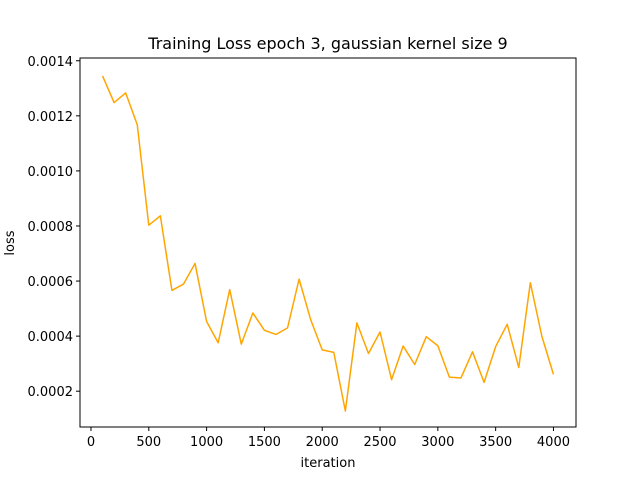  What do you see at coordinates (51, 392) in the screenshot?
I see `y-tick-label: 0.0002` at bounding box center [51, 392].